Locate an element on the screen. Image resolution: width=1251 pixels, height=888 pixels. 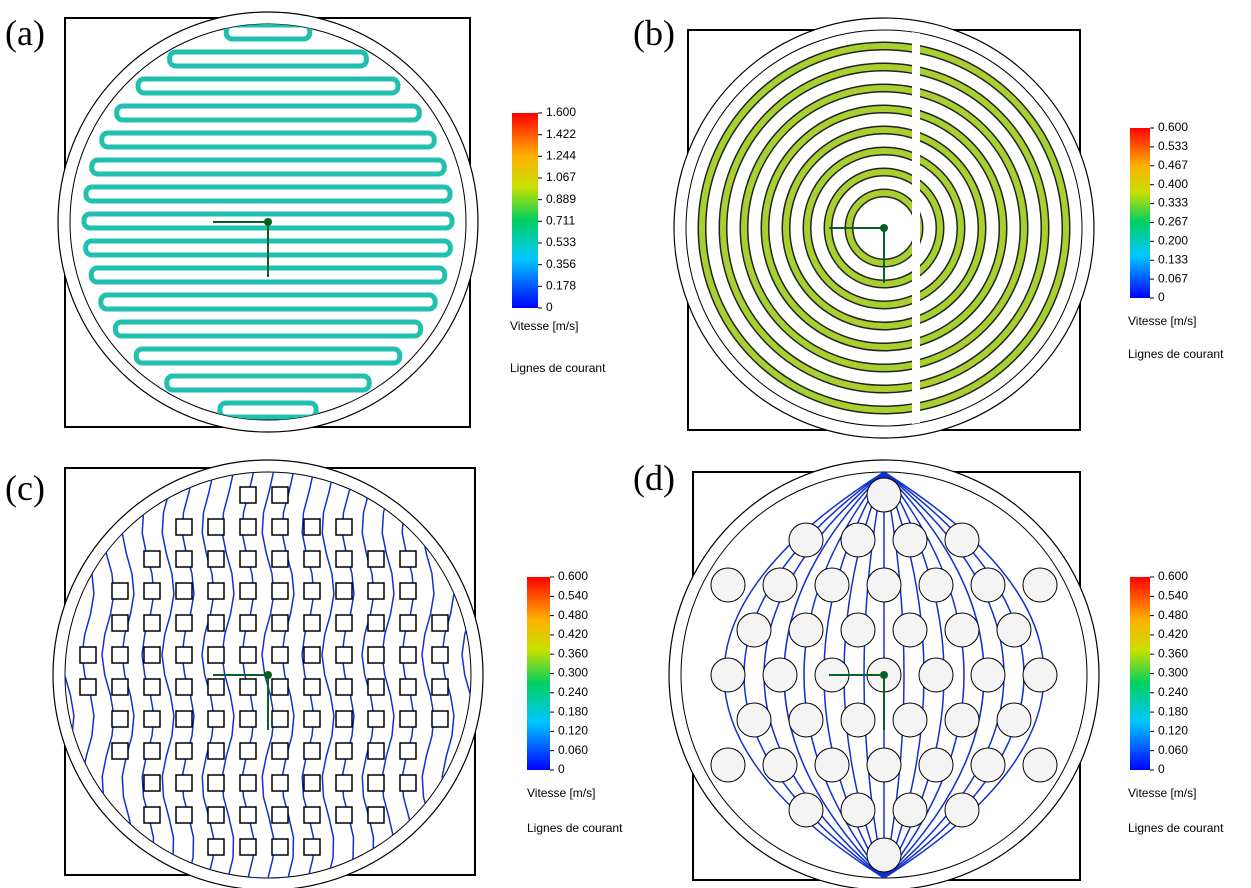
colorbar-tick-label: 0.467 is located at coordinates (1173, 165).